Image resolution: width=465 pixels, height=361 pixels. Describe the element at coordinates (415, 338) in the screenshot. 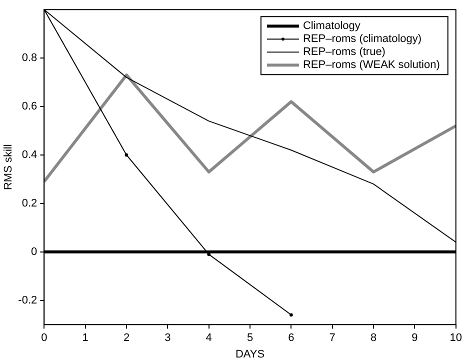

I see `x-tick-label: 9` at that location.